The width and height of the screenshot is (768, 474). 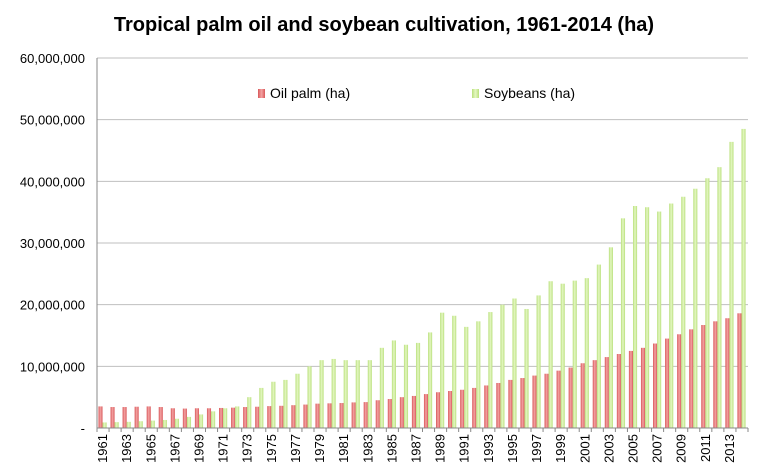 What do you see at coordinates (102, 448) in the screenshot?
I see `x-tick-label: 1961` at bounding box center [102, 448].